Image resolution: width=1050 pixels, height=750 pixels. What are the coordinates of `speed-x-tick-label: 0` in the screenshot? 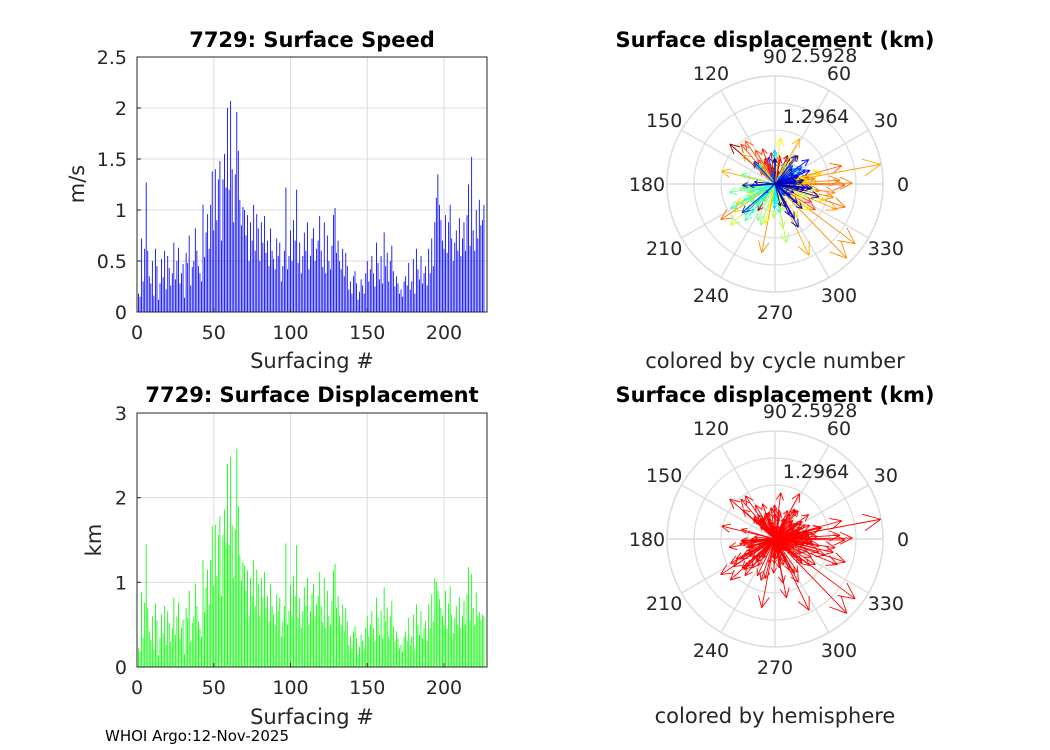 It's located at (137, 333).